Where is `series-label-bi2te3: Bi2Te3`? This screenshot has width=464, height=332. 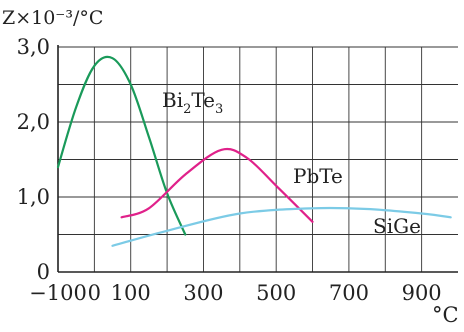
series-label-bi2te3: Bi2Te3 is located at coordinates (192, 102).